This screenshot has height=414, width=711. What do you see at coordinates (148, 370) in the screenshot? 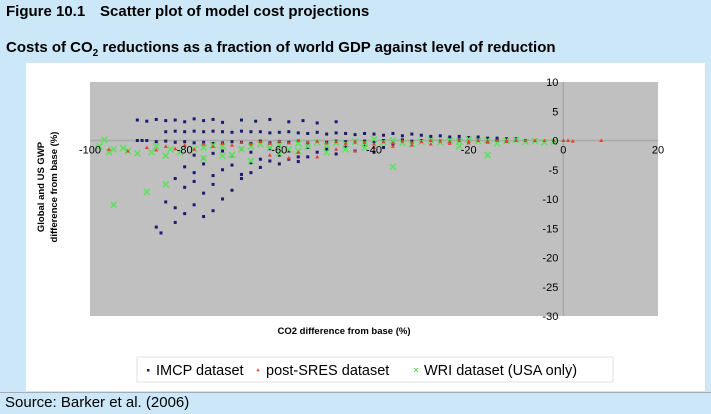
I see `legend-marker-imcp` at bounding box center [148, 370].